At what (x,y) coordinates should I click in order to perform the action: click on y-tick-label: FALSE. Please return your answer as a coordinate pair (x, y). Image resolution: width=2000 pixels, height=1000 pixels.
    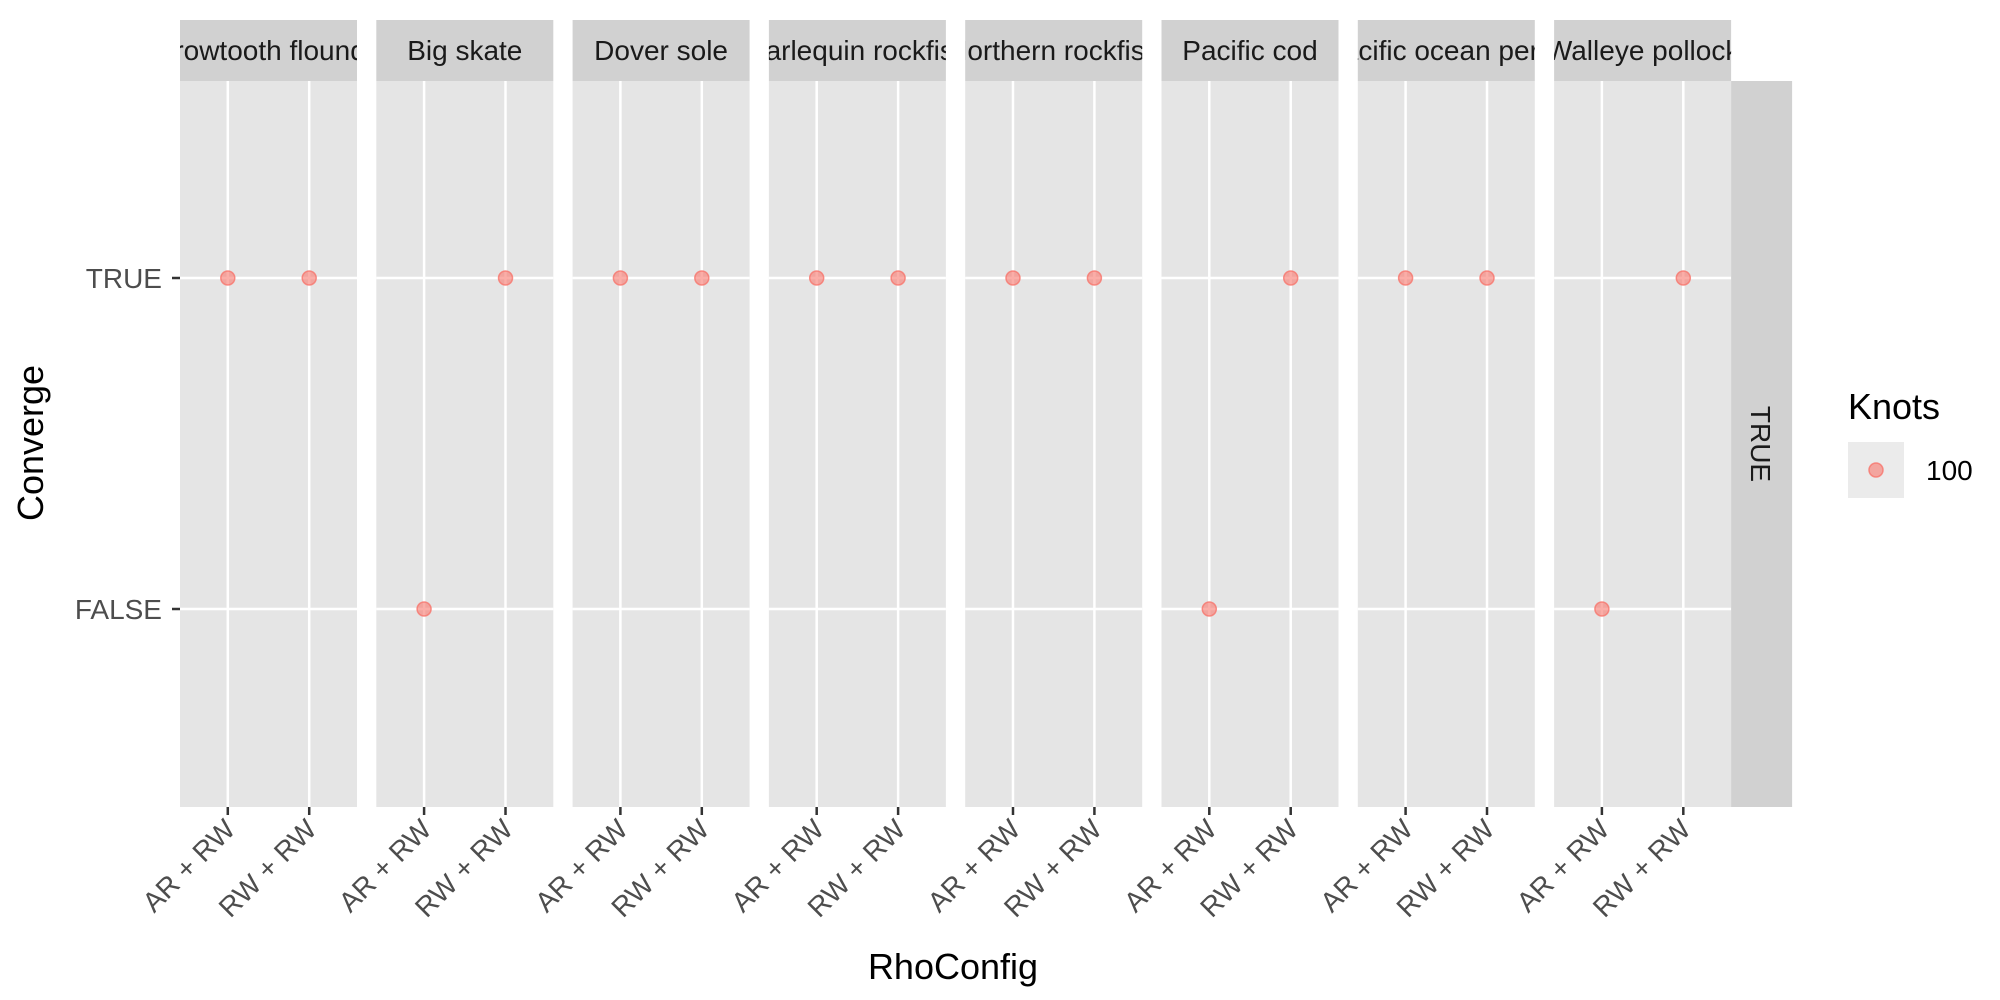
    Looking at the image, I should click on (118, 609).